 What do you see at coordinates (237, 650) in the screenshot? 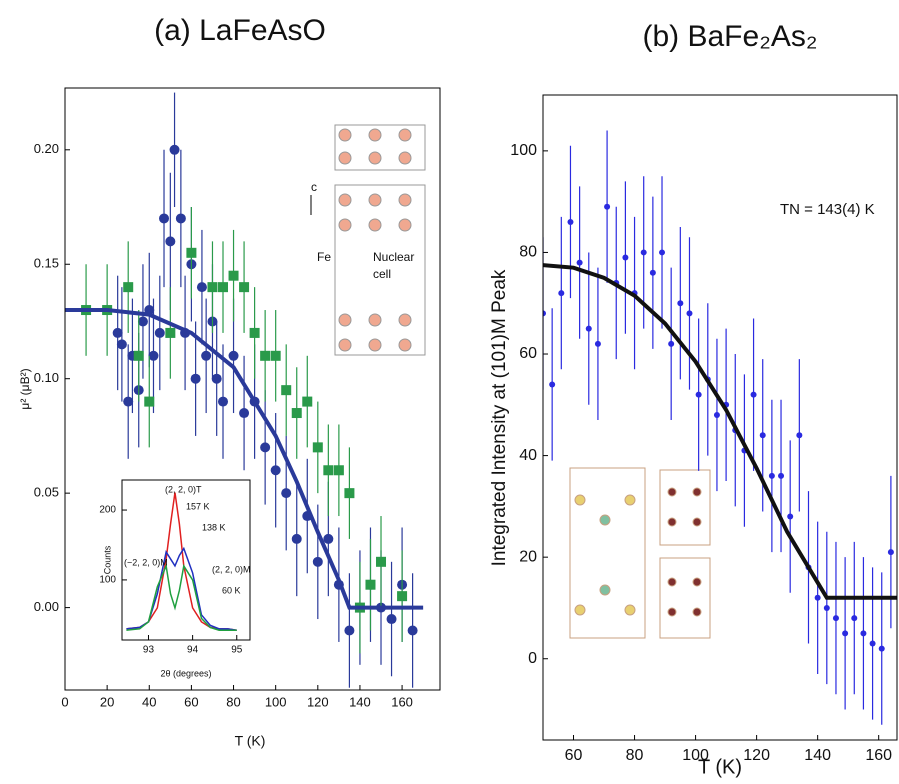
I see `x-tick-label: 95` at bounding box center [237, 650].